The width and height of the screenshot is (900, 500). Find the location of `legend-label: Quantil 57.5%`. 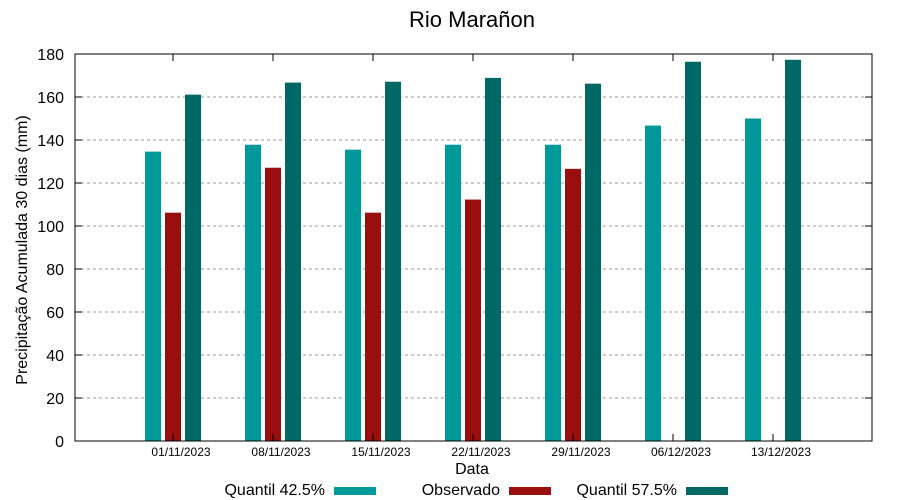

legend-label: Quantil 57.5% is located at coordinates (626, 490).